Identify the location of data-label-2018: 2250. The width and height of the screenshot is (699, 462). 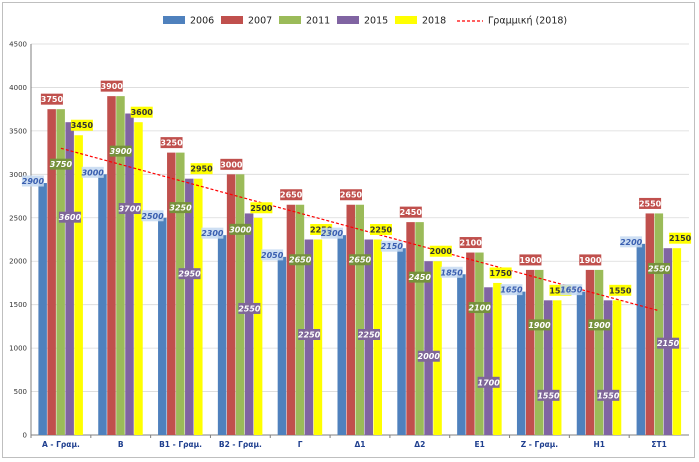
(381, 229).